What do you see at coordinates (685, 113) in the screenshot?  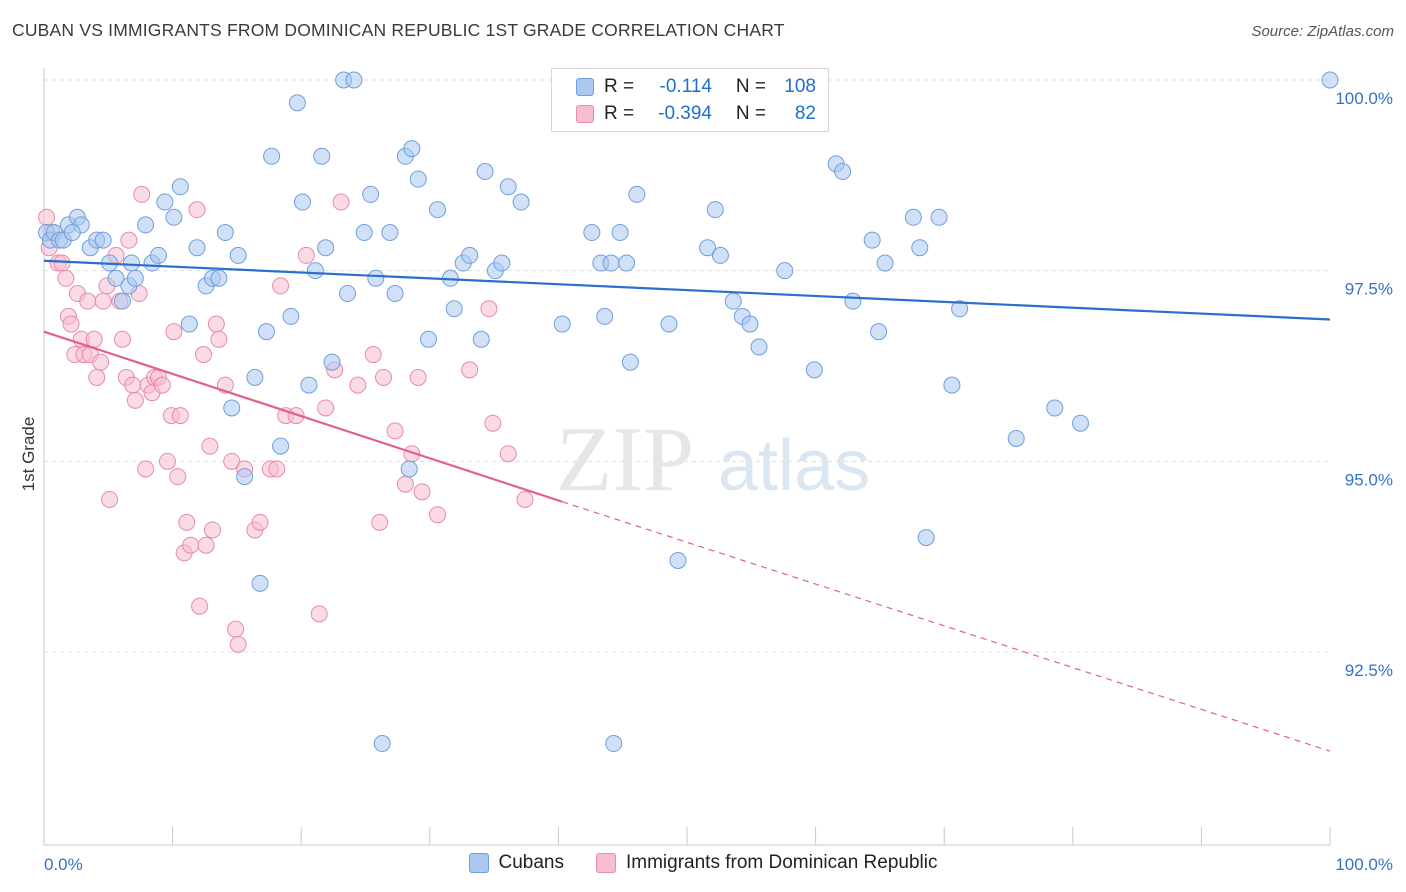 I see `r-value: -0.394` at bounding box center [685, 113].